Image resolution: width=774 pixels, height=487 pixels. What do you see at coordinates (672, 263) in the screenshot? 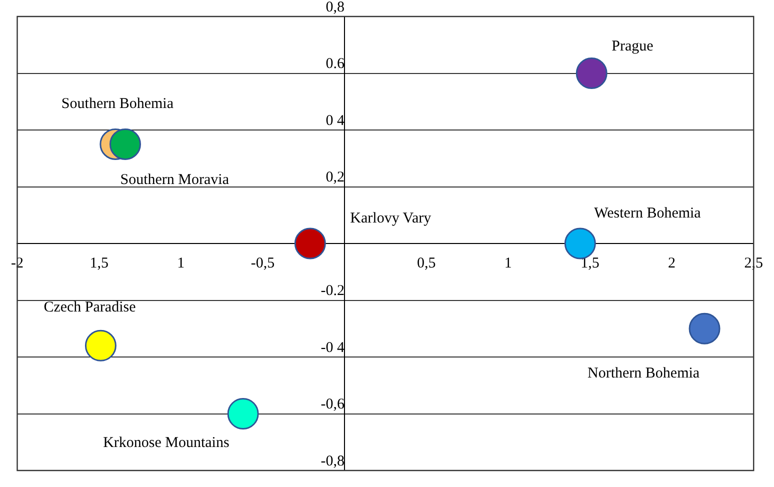
I see `x-tick-label: 2` at bounding box center [672, 263].